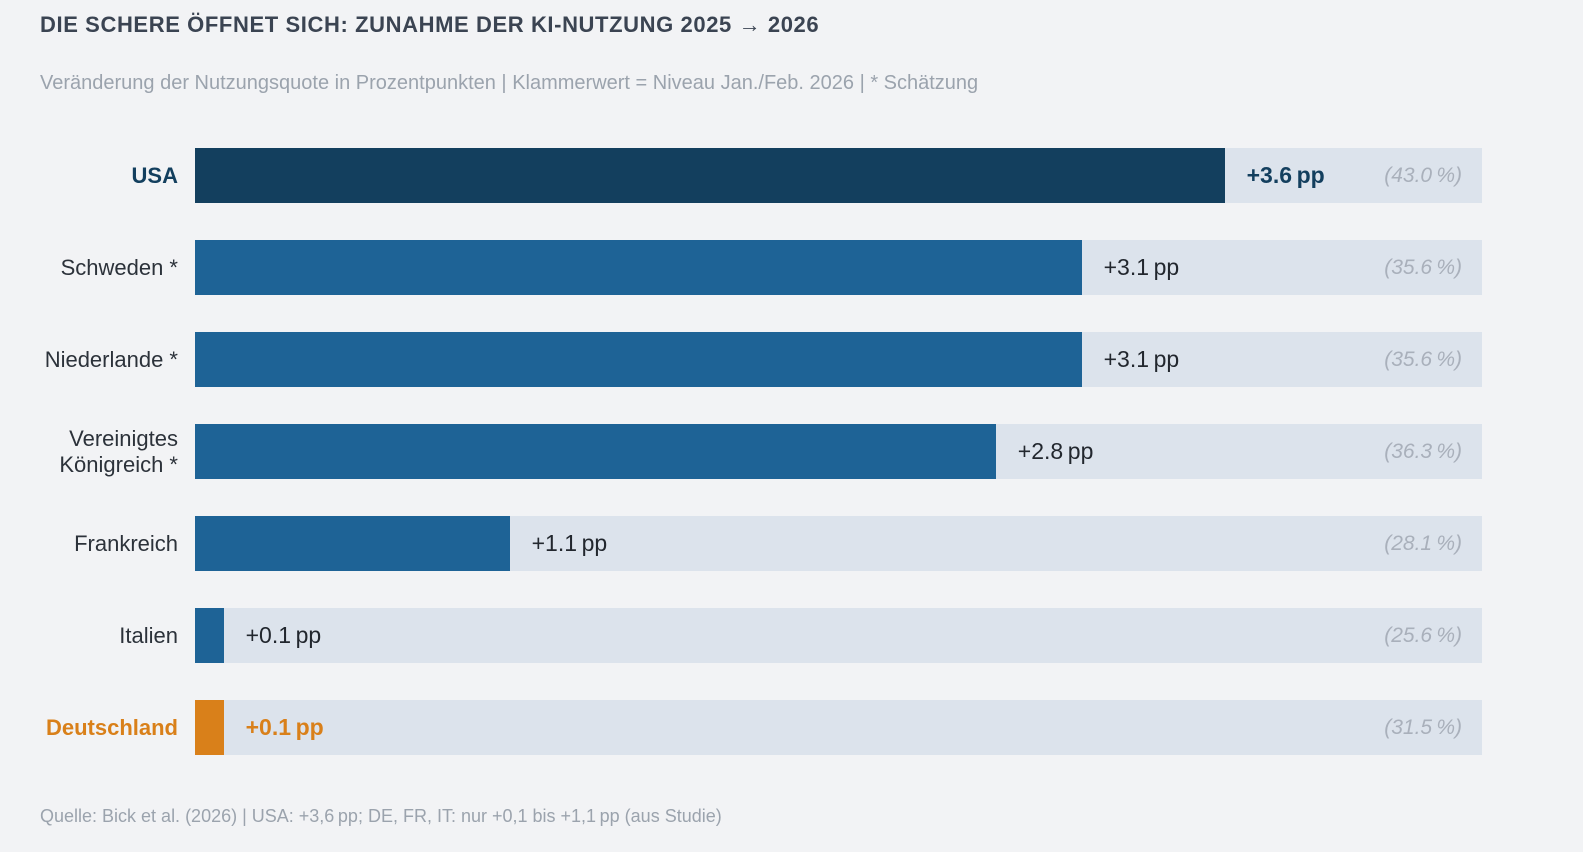  What do you see at coordinates (119, 267) in the screenshot?
I see `country-label: Schweden *` at bounding box center [119, 267].